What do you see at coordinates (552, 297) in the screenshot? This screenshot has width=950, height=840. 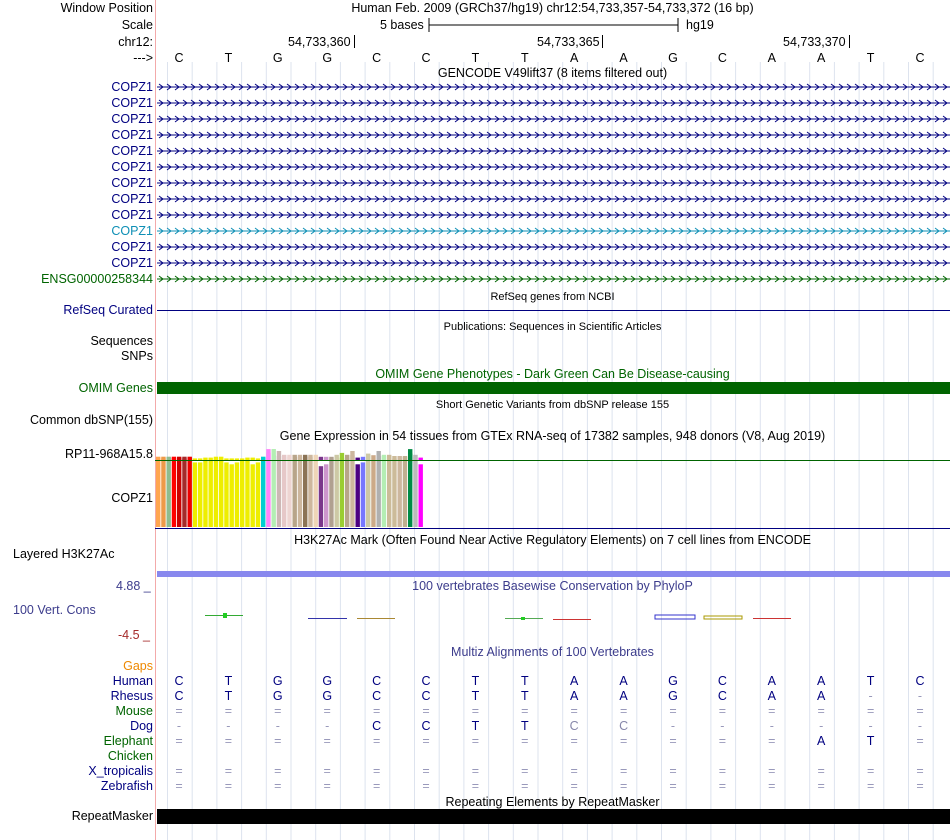 I see `refseq-title: RefSeq genes from NCBI` at bounding box center [552, 297].